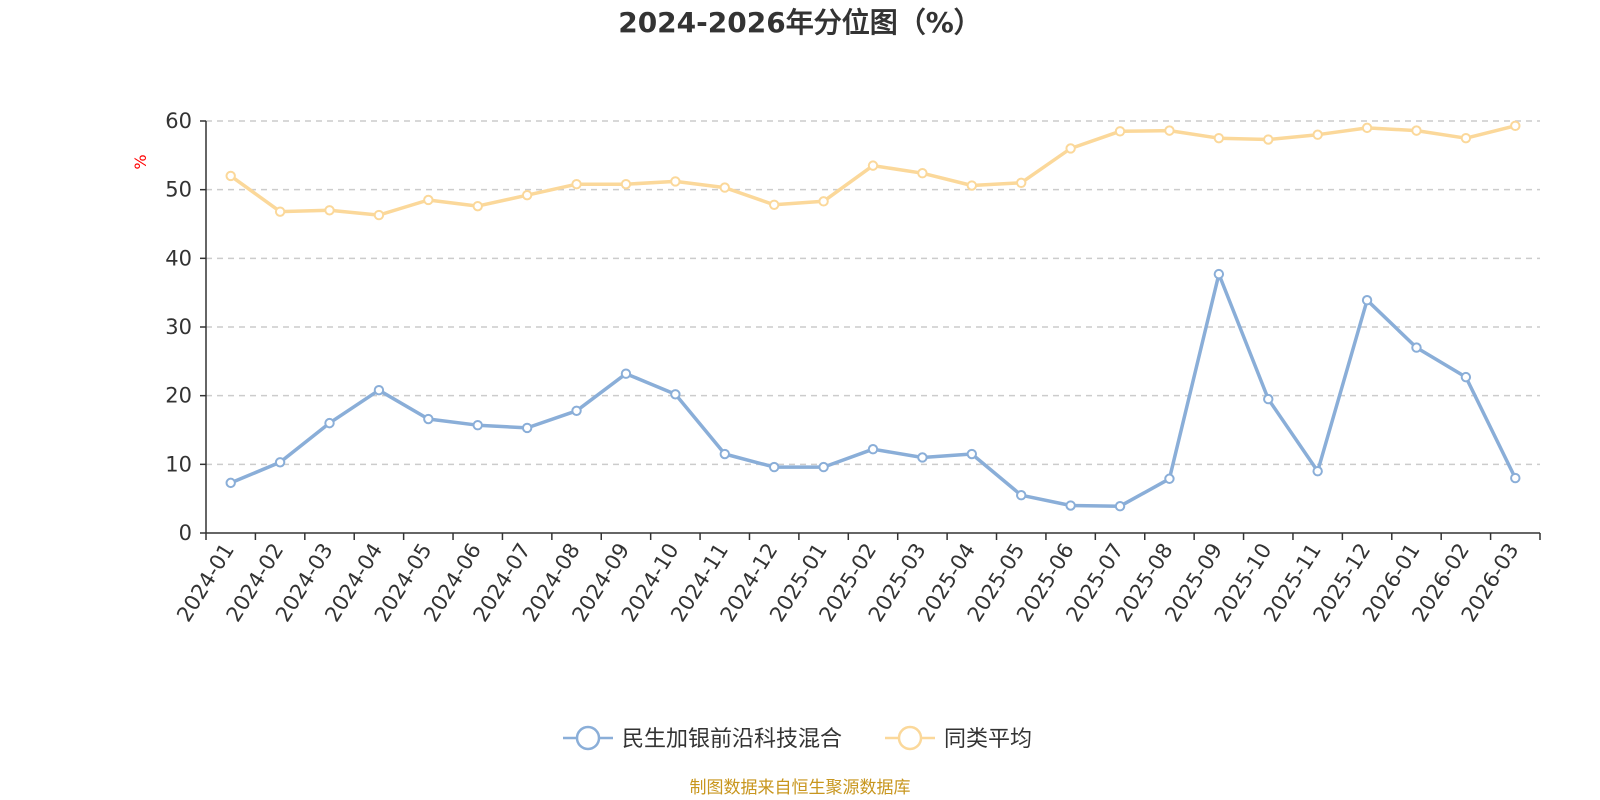 Image resolution: width=1600 pixels, height=800 pixels. What do you see at coordinates (178, 258) in the screenshot?
I see `y-tick-label: 40` at bounding box center [178, 258].